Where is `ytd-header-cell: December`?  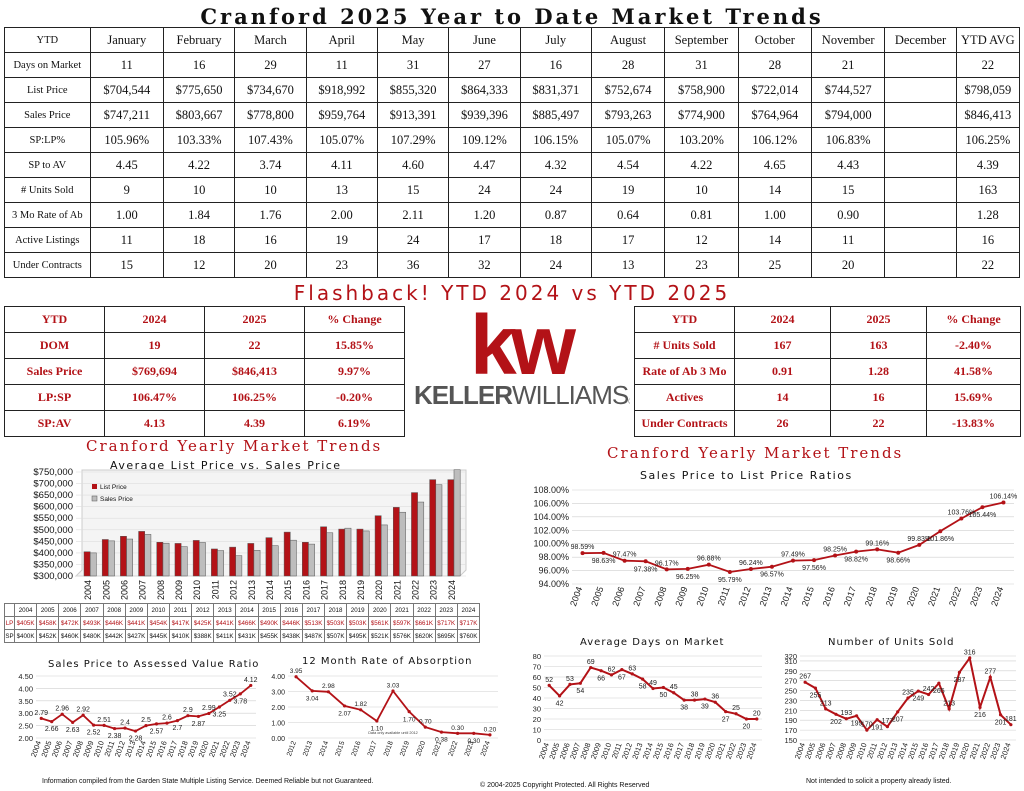 ytd-header-cell: December is located at coordinates (920, 40).